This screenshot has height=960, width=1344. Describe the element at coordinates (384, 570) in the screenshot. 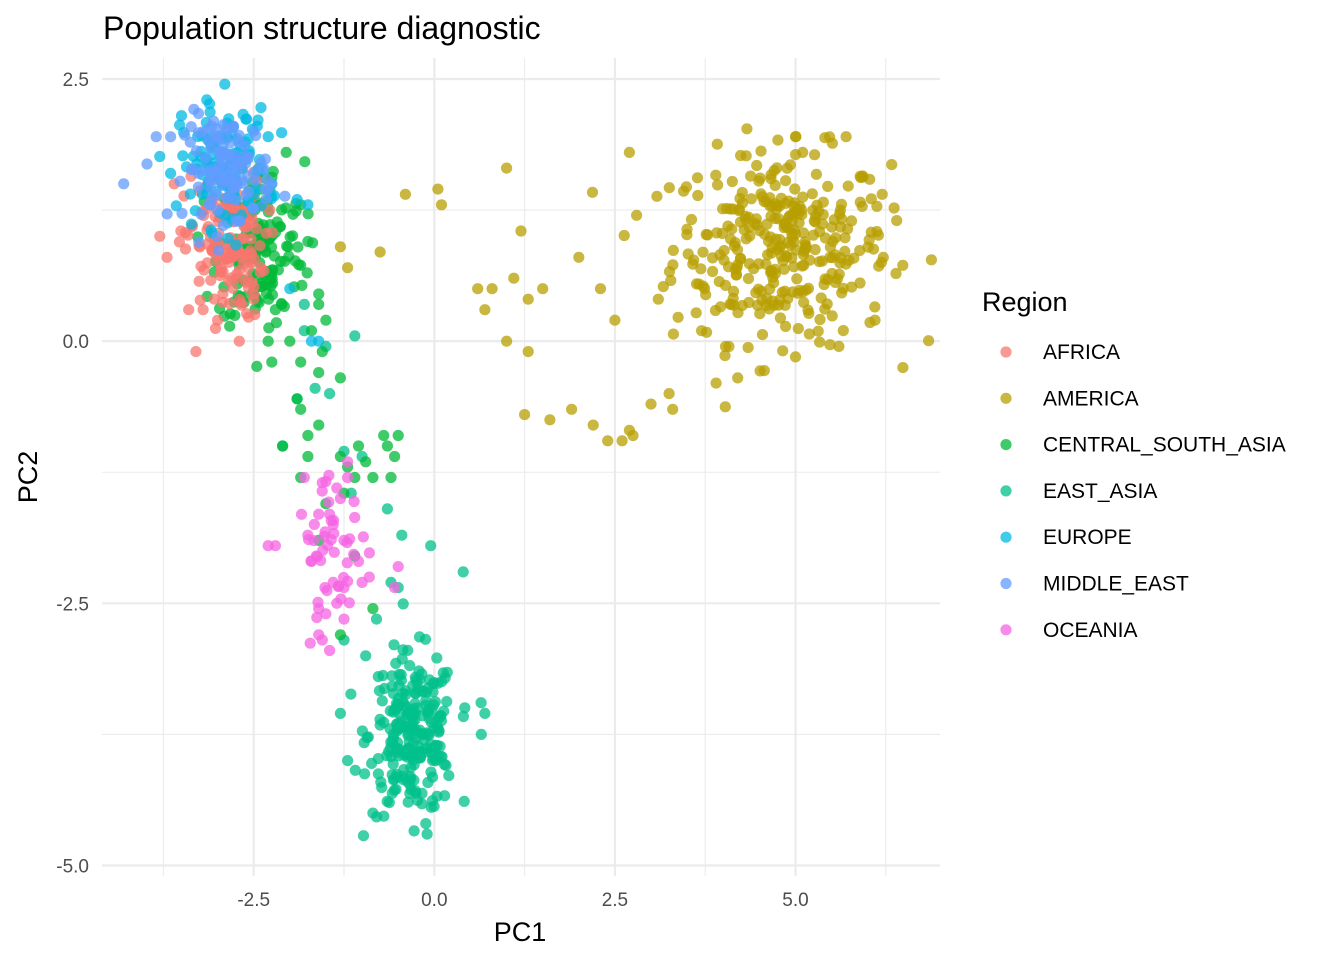

I see `series-east_asia` at that location.